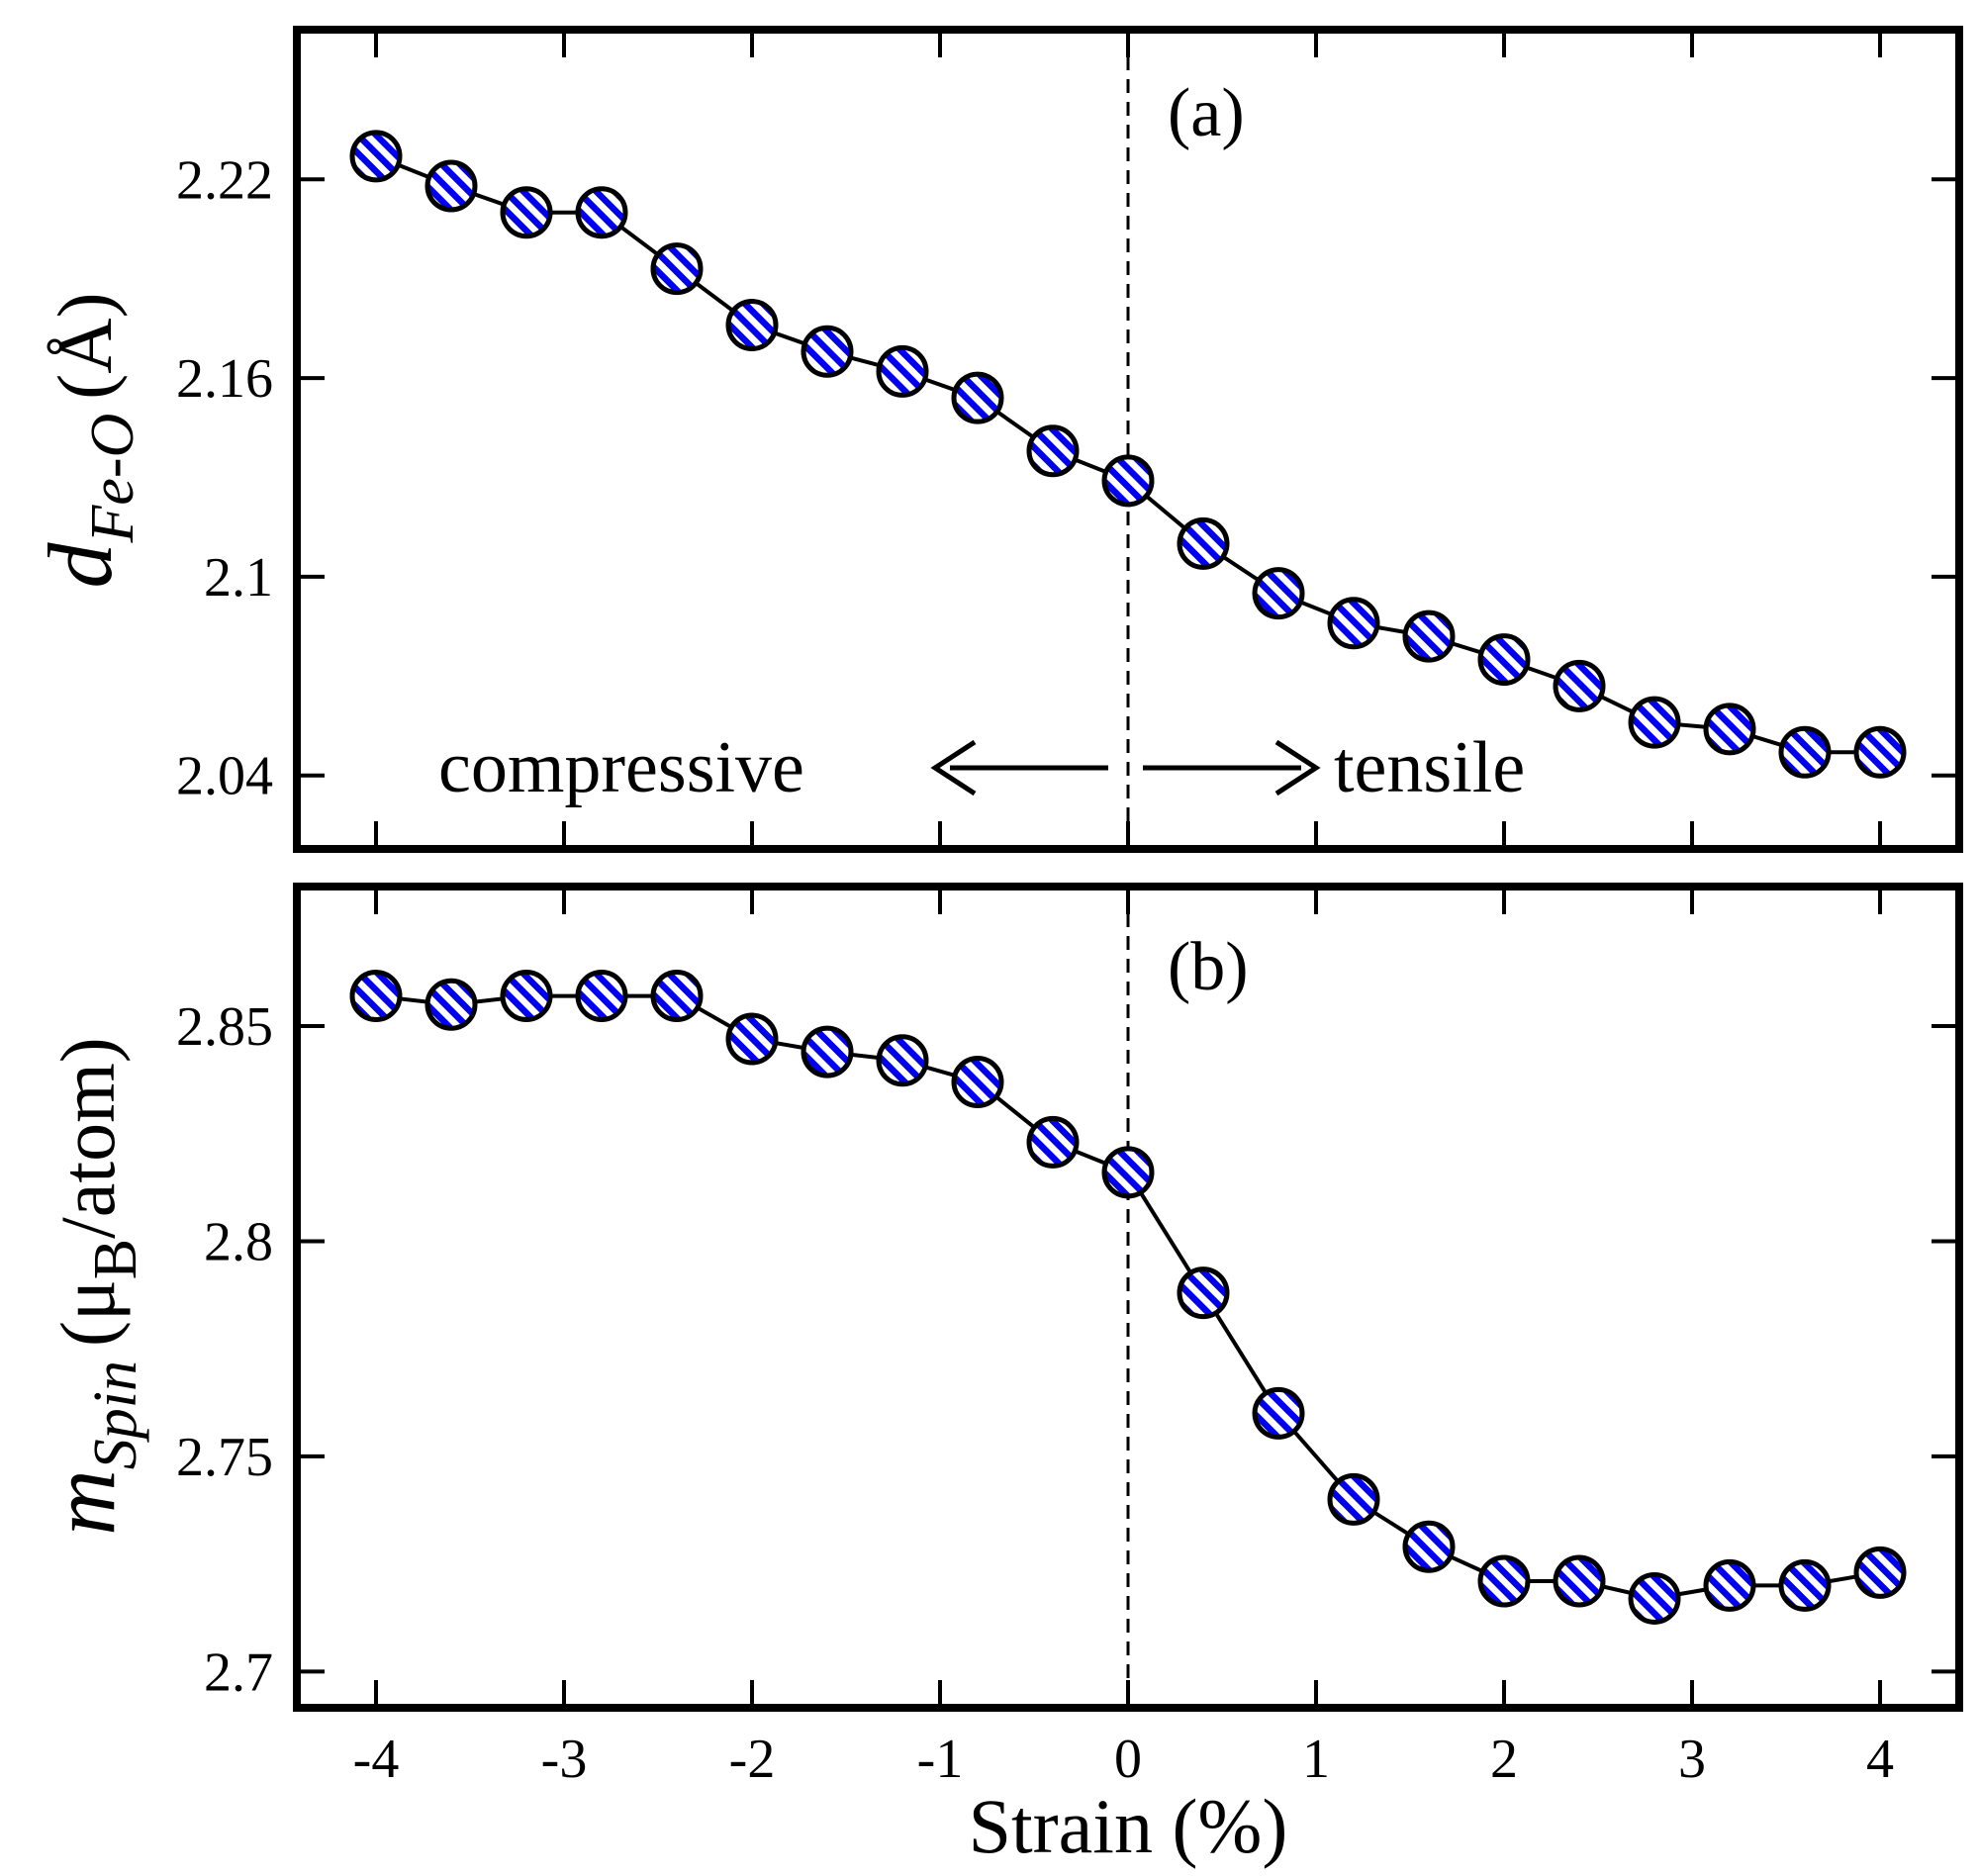 The image size is (1980, 1876). I want to click on y-tick-label: 2.75, so click(224, 1457).